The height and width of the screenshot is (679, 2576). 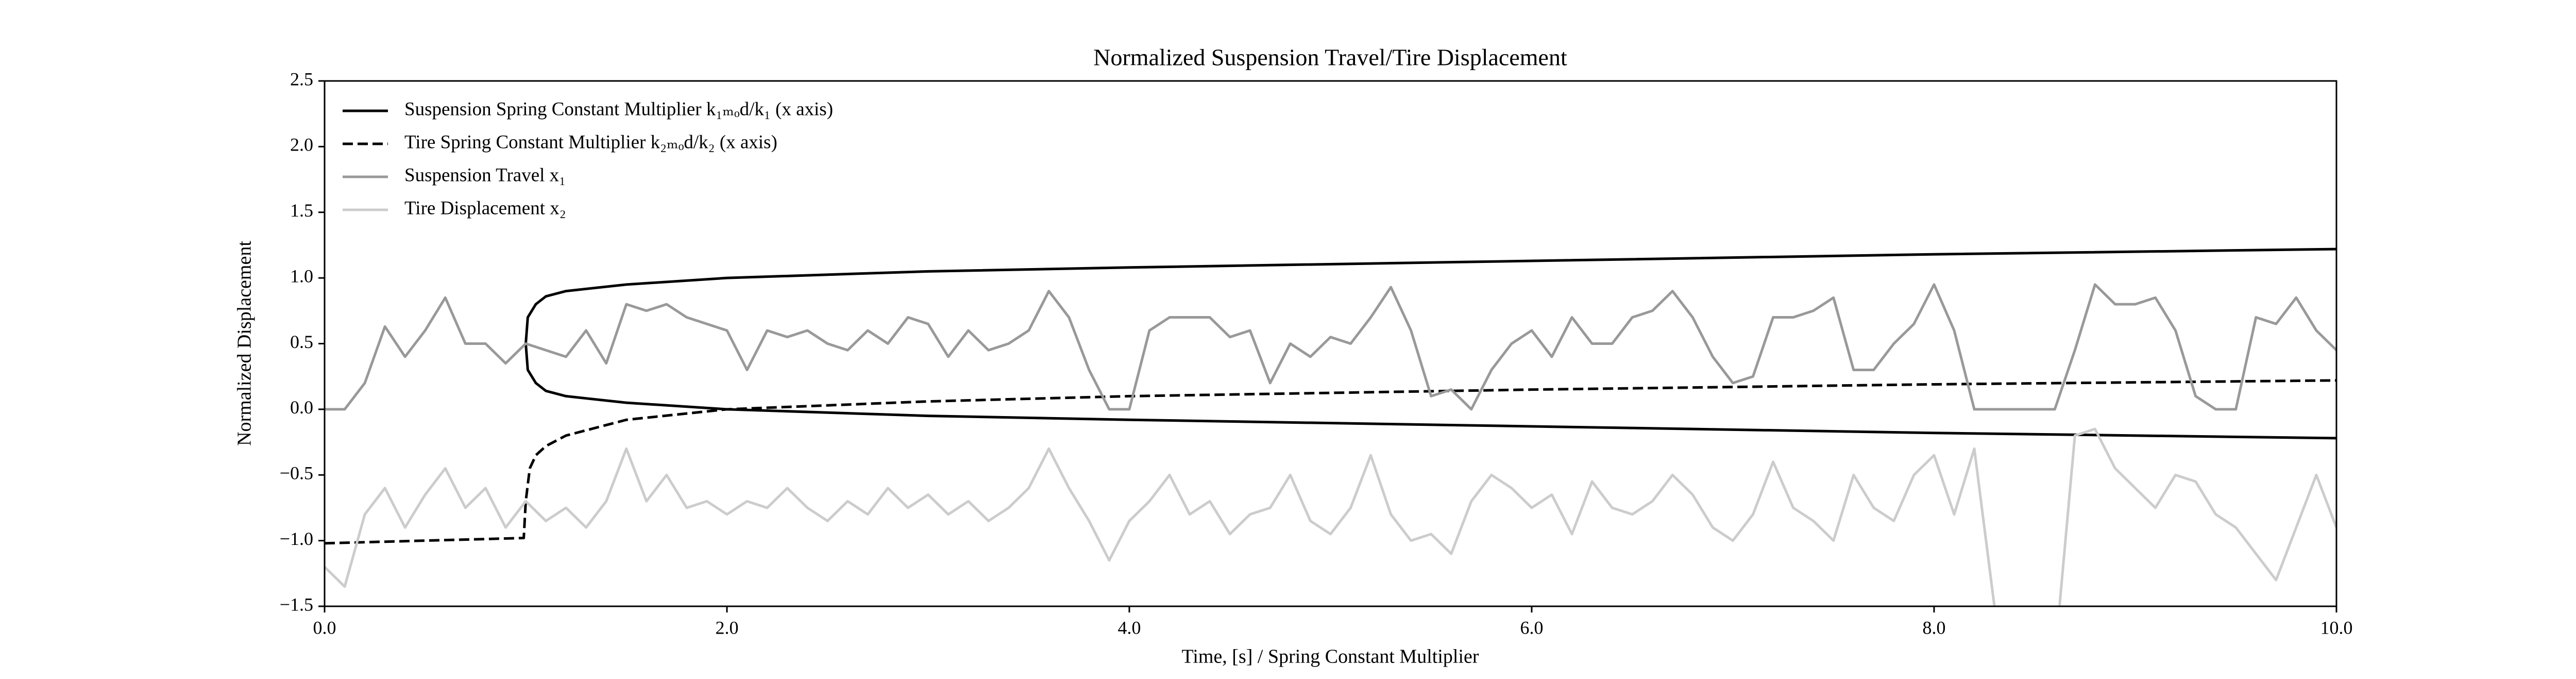 What do you see at coordinates (1129, 627) in the screenshot?
I see `x-tick-label: 4.0` at bounding box center [1129, 627].